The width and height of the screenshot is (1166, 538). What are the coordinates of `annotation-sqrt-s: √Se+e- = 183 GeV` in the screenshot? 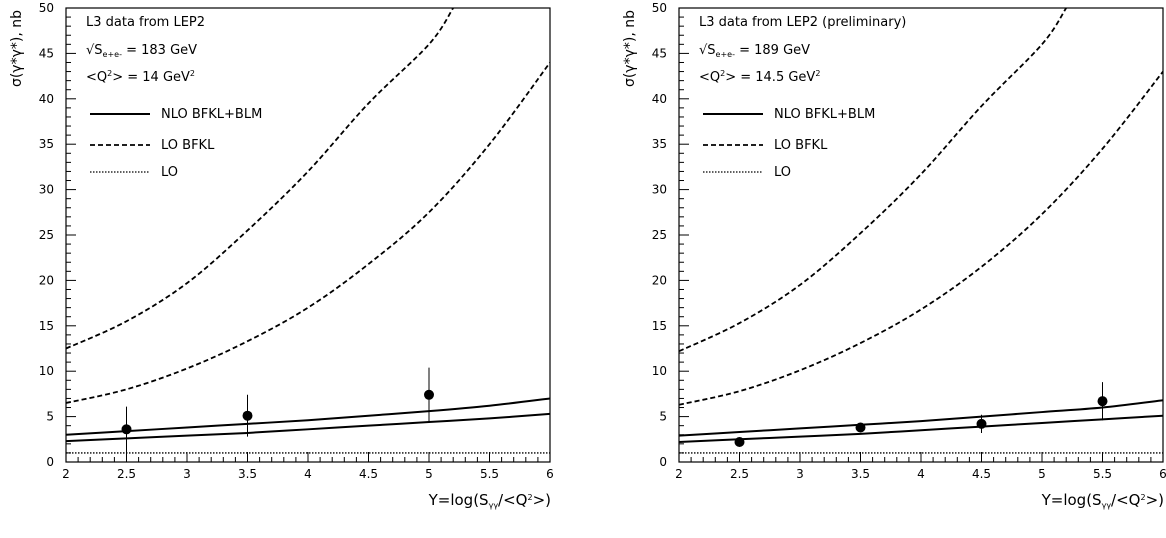 It's located at (141, 51).